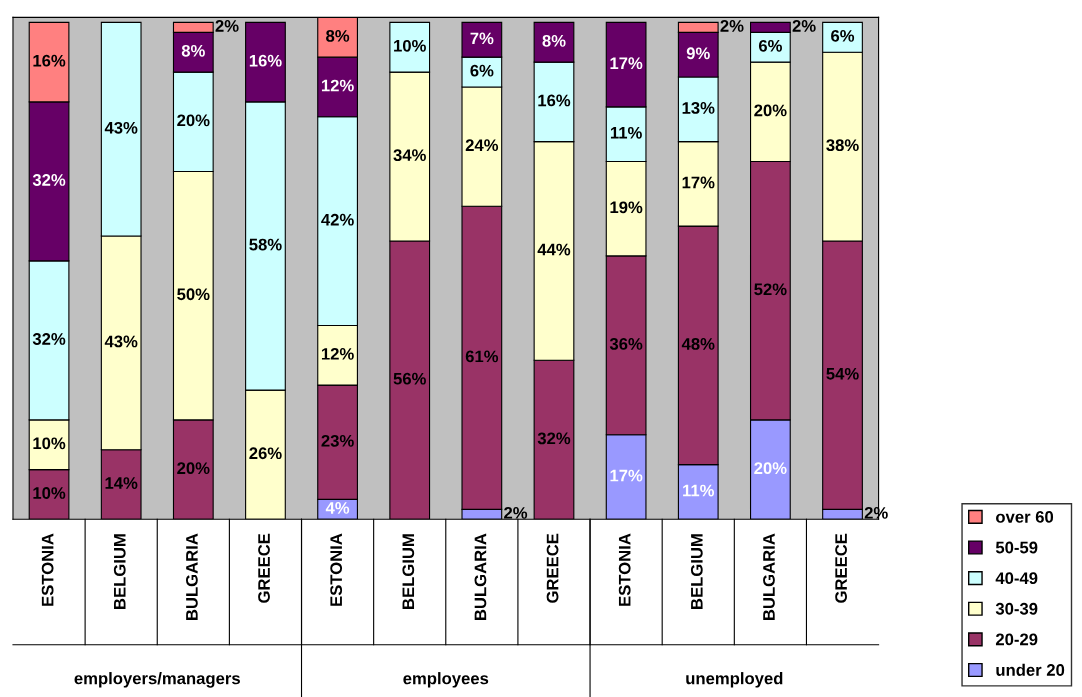  I want to click on data-label: 7%, so click(482, 38).